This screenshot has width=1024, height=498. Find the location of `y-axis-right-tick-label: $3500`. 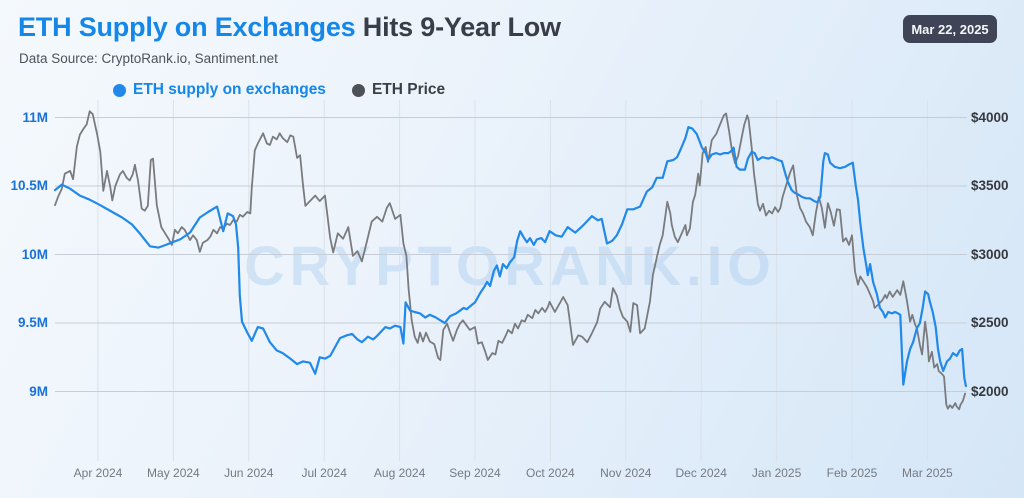

y-axis-right-tick-label: $3500 is located at coordinates (990, 185).